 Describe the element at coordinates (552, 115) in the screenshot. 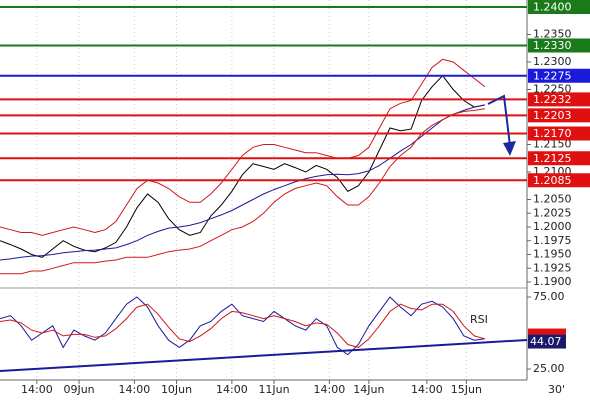

I see `level-label: 1.2203` at that location.